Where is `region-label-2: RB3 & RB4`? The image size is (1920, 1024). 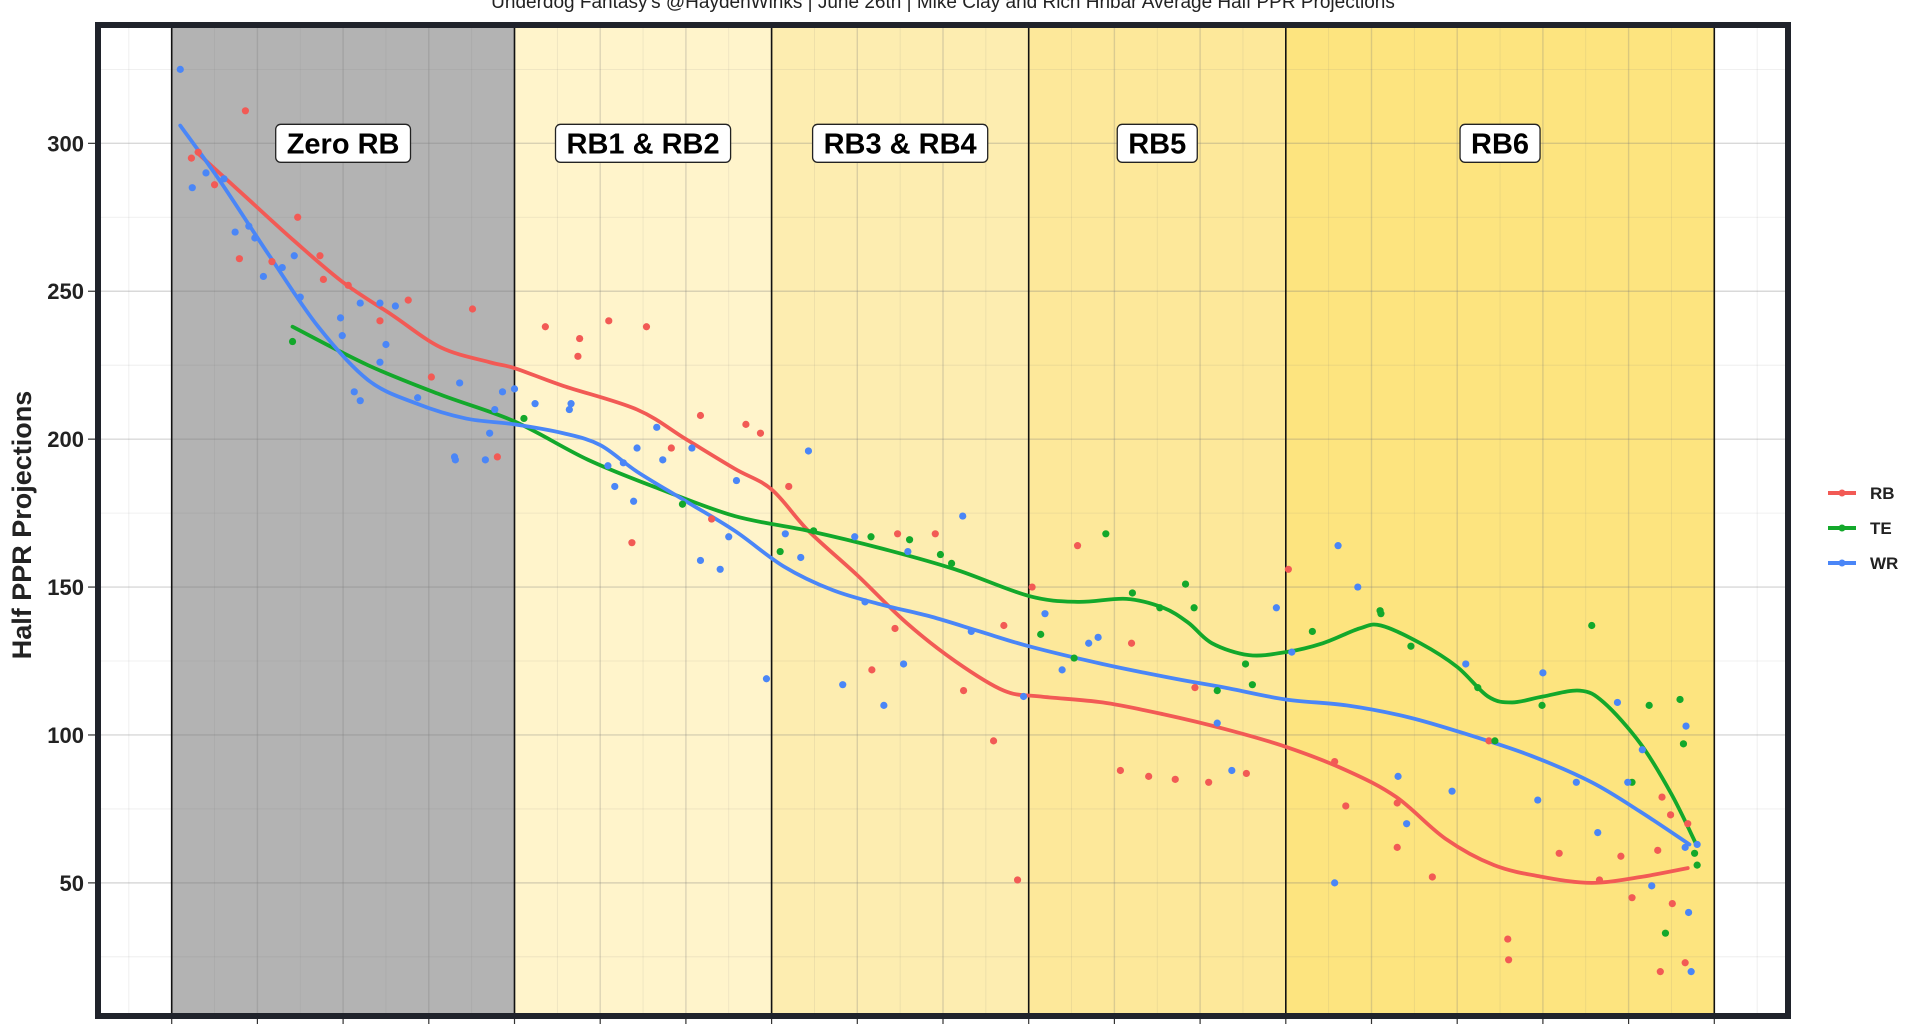
region-label-2: RB3 & RB4 is located at coordinates (900, 143).